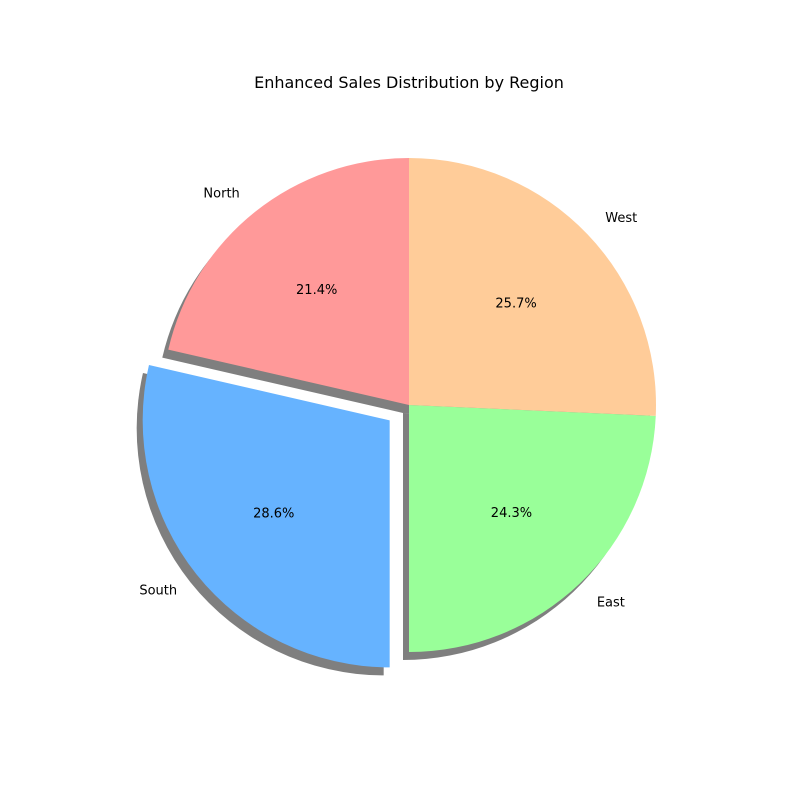 This screenshot has height=804, width=800. I want to click on pct-label-west: 25.7%, so click(515, 304).